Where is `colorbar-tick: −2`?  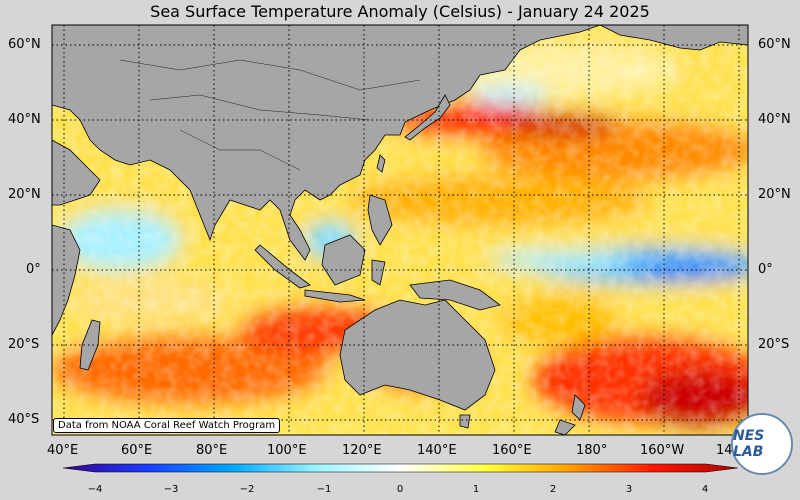
colorbar-tick: −2 is located at coordinates (247, 489).